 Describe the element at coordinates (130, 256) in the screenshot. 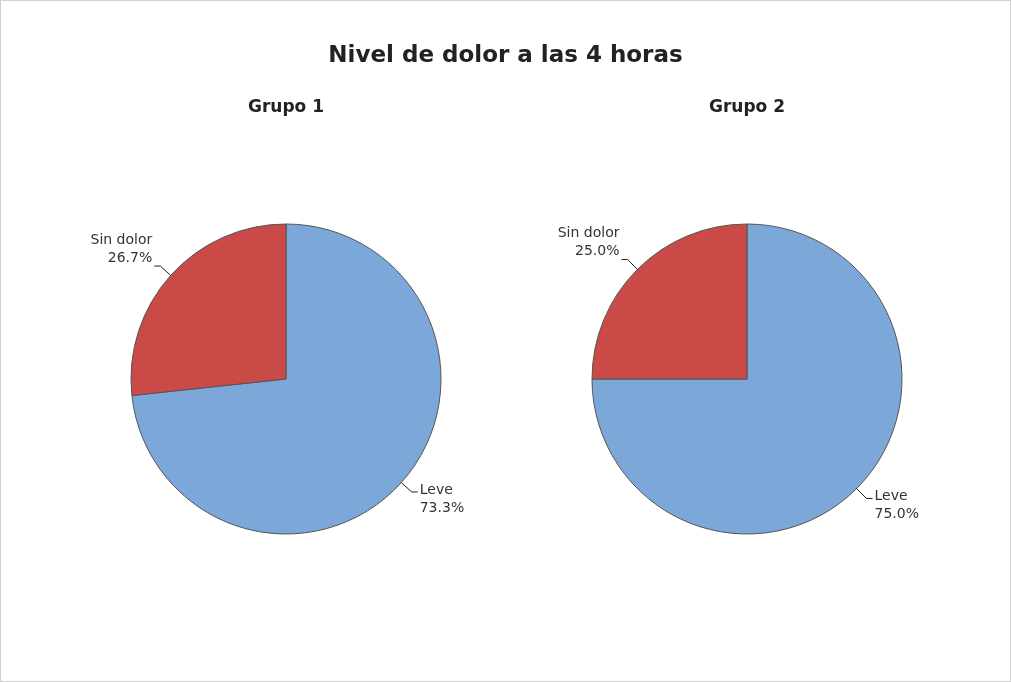

I see `data-label: 26.7%` at that location.